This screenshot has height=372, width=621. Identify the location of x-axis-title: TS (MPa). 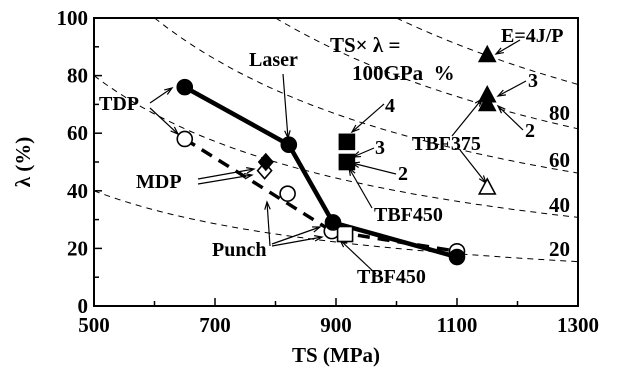
(336, 355).